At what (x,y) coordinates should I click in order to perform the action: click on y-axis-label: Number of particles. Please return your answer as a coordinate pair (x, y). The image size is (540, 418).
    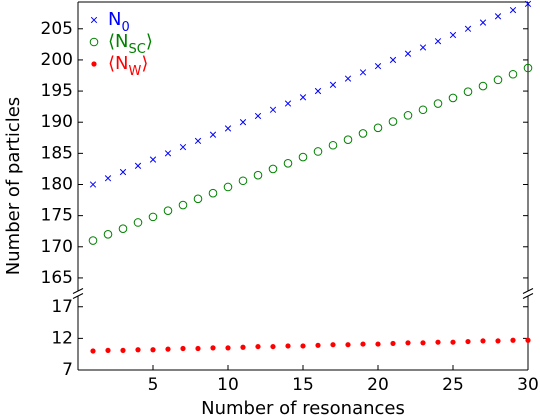
    Looking at the image, I should click on (13, 186).